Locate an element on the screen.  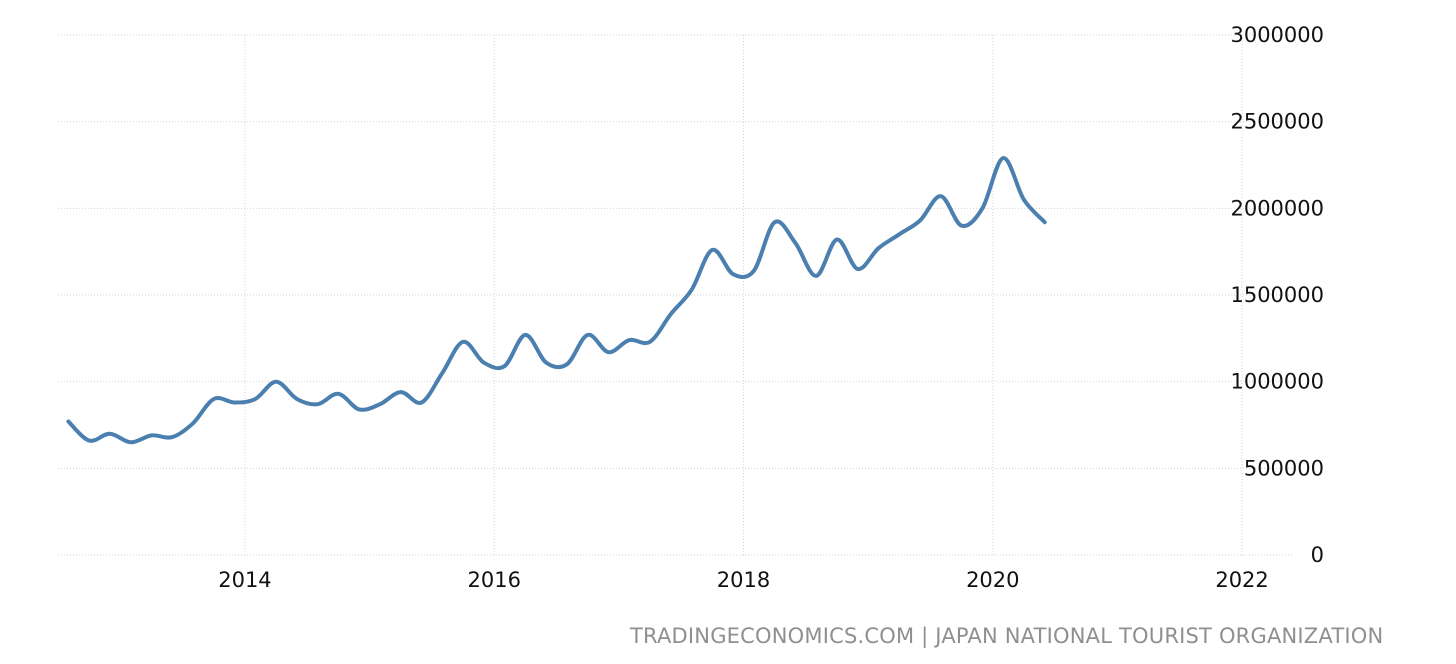
y-tick-label: 1000000 is located at coordinates (1277, 382).